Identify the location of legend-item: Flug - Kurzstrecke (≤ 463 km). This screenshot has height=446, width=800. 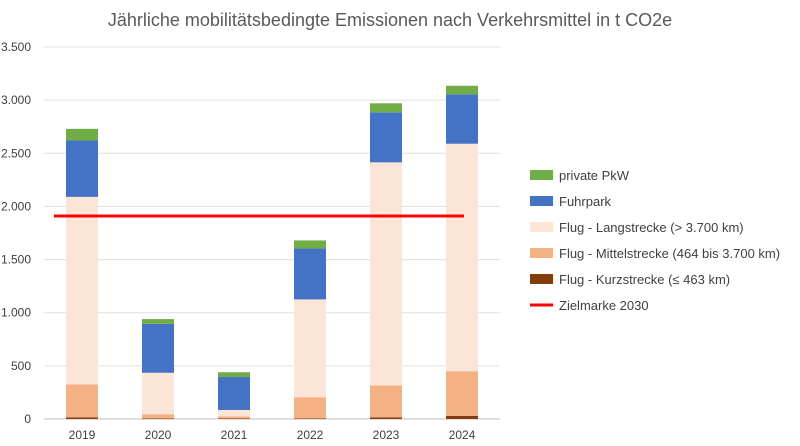
(630, 279).